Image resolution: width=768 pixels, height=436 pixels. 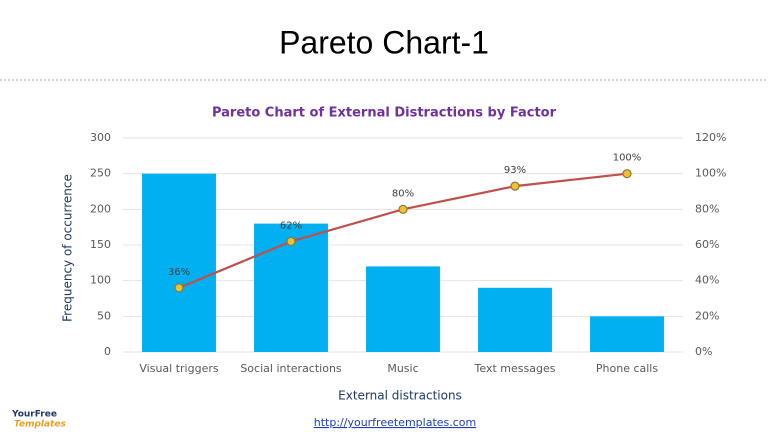 I want to click on x-axis-label: External distractions, so click(x=400, y=396).